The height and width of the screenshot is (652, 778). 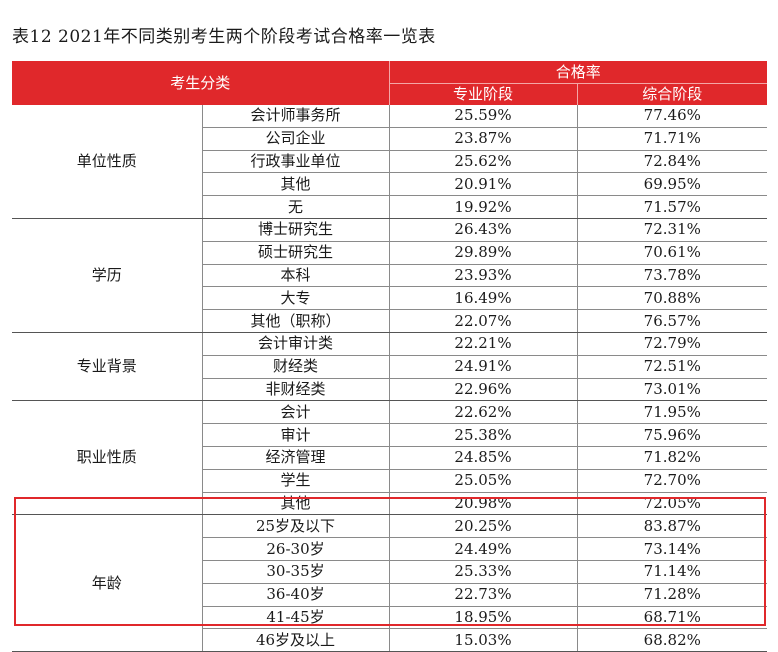 What do you see at coordinates (296, 253) in the screenshot?
I see `row-label: 硕士研究生` at bounding box center [296, 253].